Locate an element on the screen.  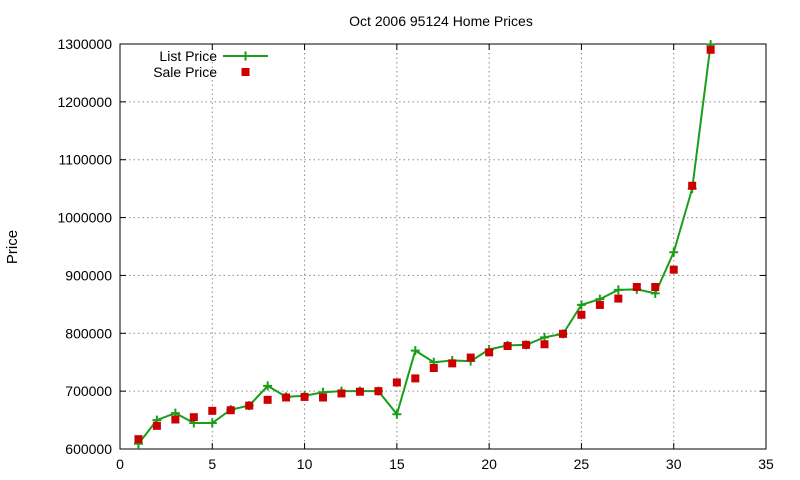
x-tick-label: 30 is located at coordinates (674, 464).